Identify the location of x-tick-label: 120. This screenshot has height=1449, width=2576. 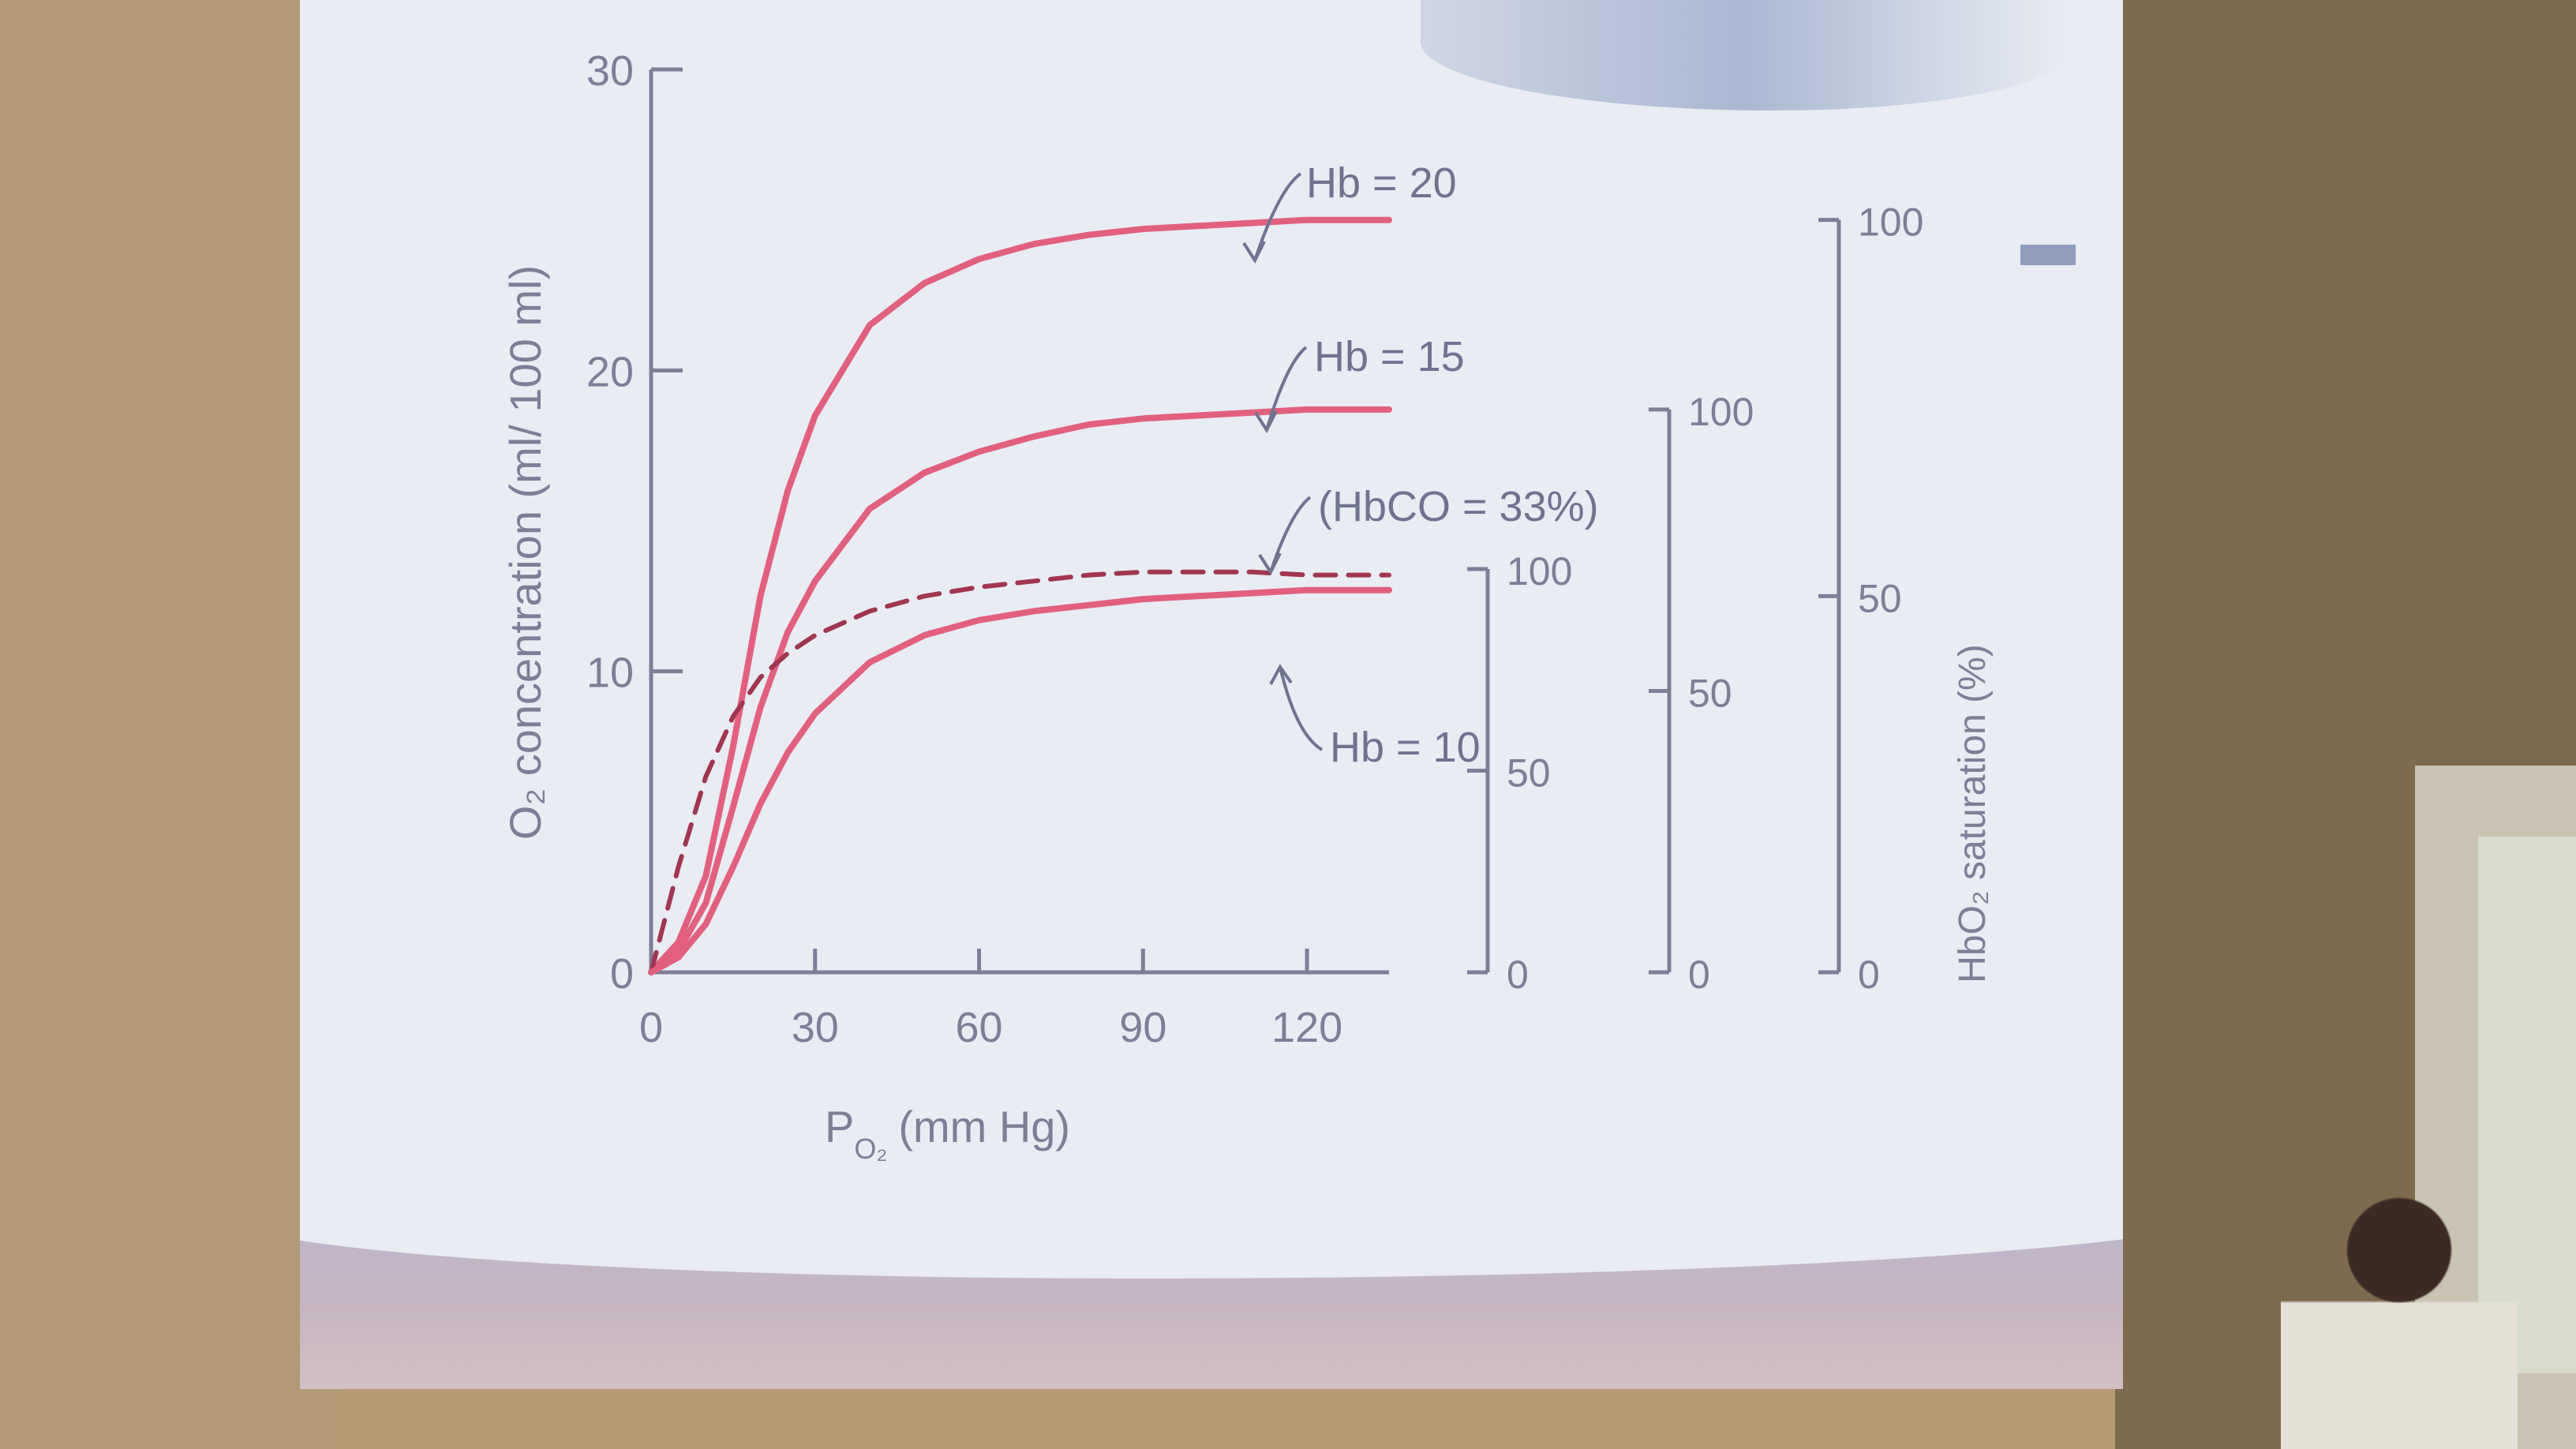
(1306, 1027).